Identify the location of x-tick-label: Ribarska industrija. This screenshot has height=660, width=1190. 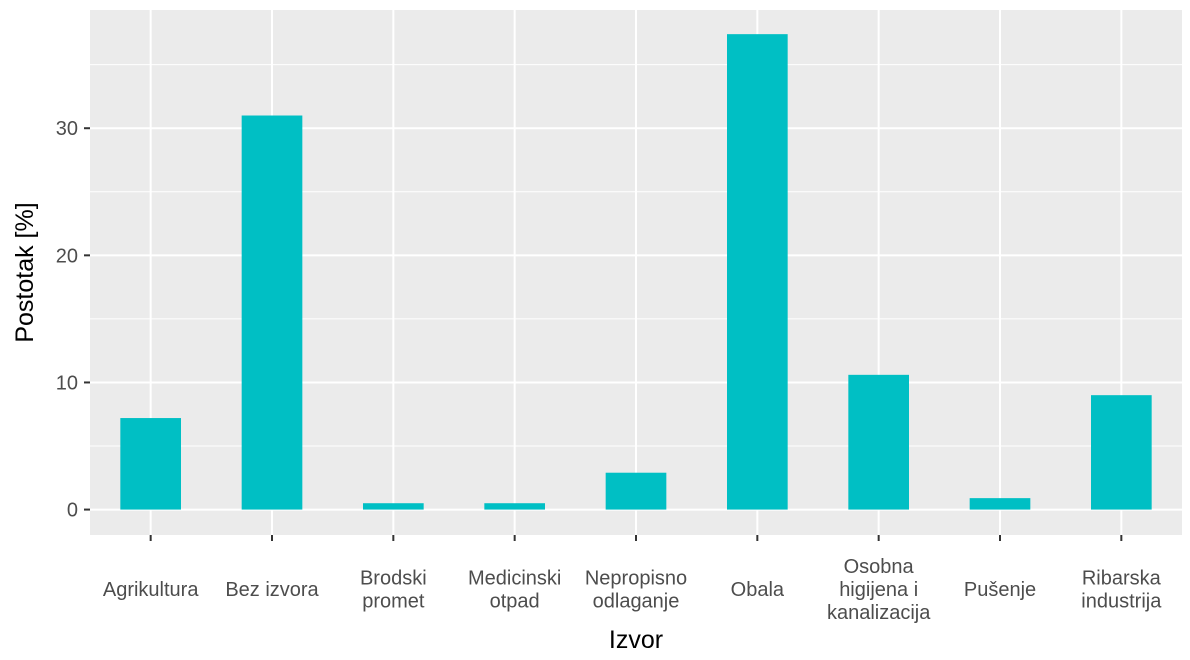
(1121, 590).